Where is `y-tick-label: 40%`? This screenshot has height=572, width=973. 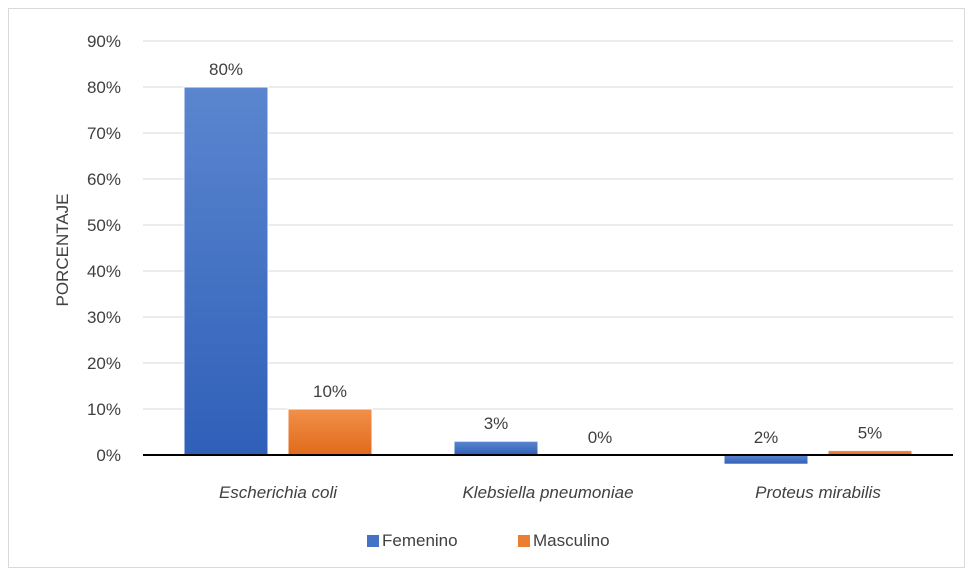 y-tick-label: 40% is located at coordinates (104, 271).